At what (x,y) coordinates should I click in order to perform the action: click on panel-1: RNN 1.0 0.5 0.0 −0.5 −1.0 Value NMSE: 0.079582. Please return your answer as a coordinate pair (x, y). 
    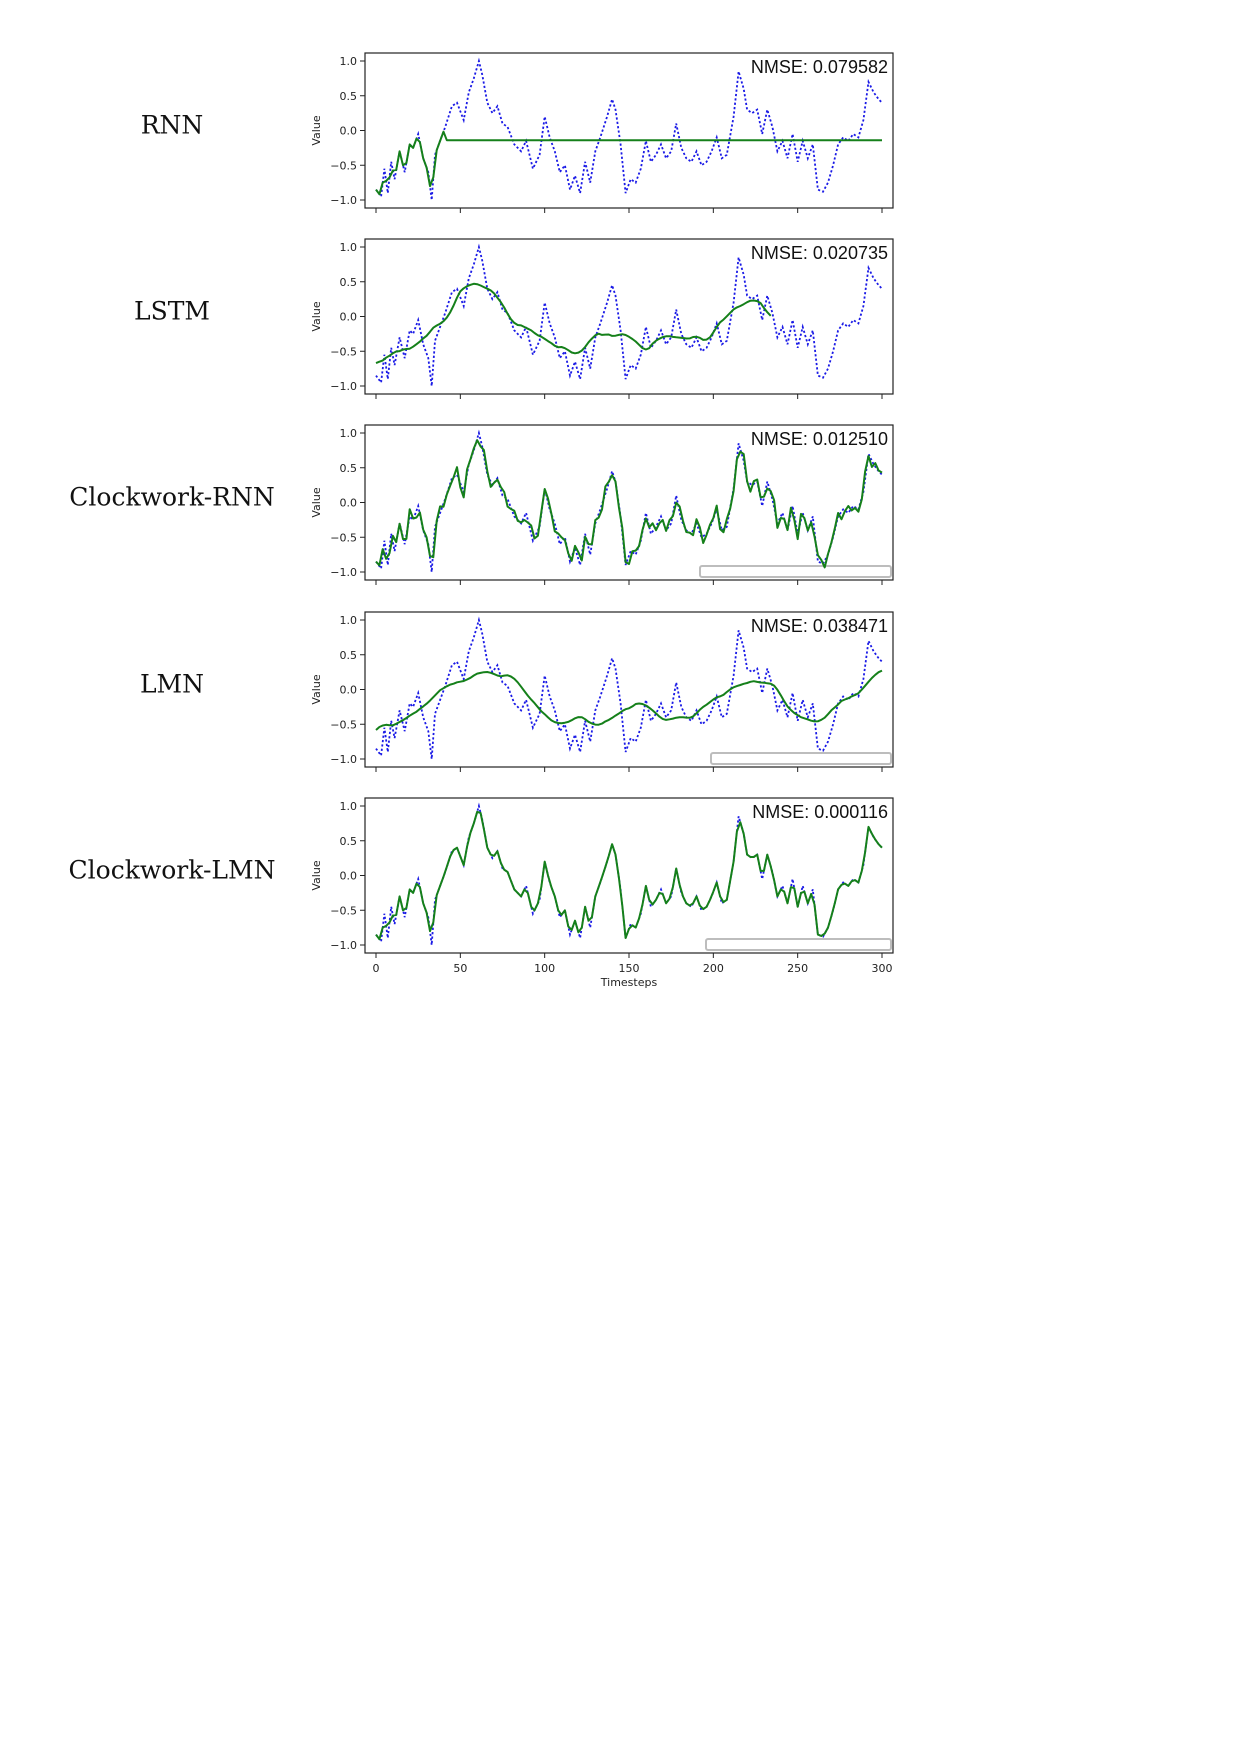
    Looking at the image, I should click on (517, 132).